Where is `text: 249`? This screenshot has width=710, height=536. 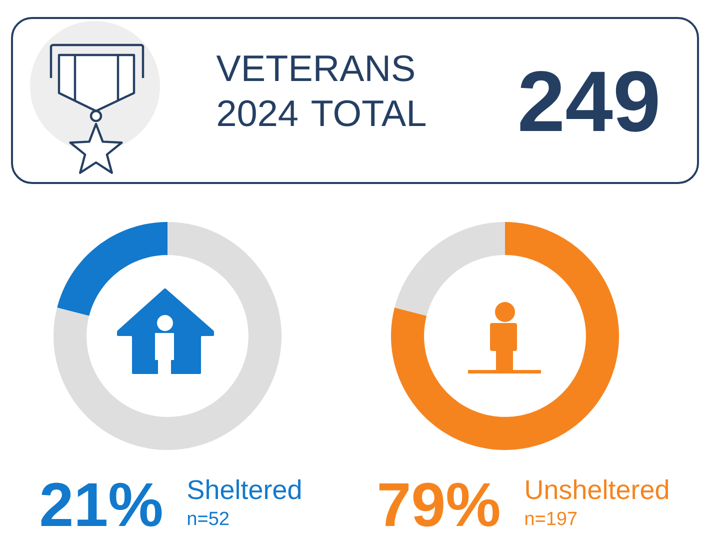
text: 249 is located at coordinates (589, 101).